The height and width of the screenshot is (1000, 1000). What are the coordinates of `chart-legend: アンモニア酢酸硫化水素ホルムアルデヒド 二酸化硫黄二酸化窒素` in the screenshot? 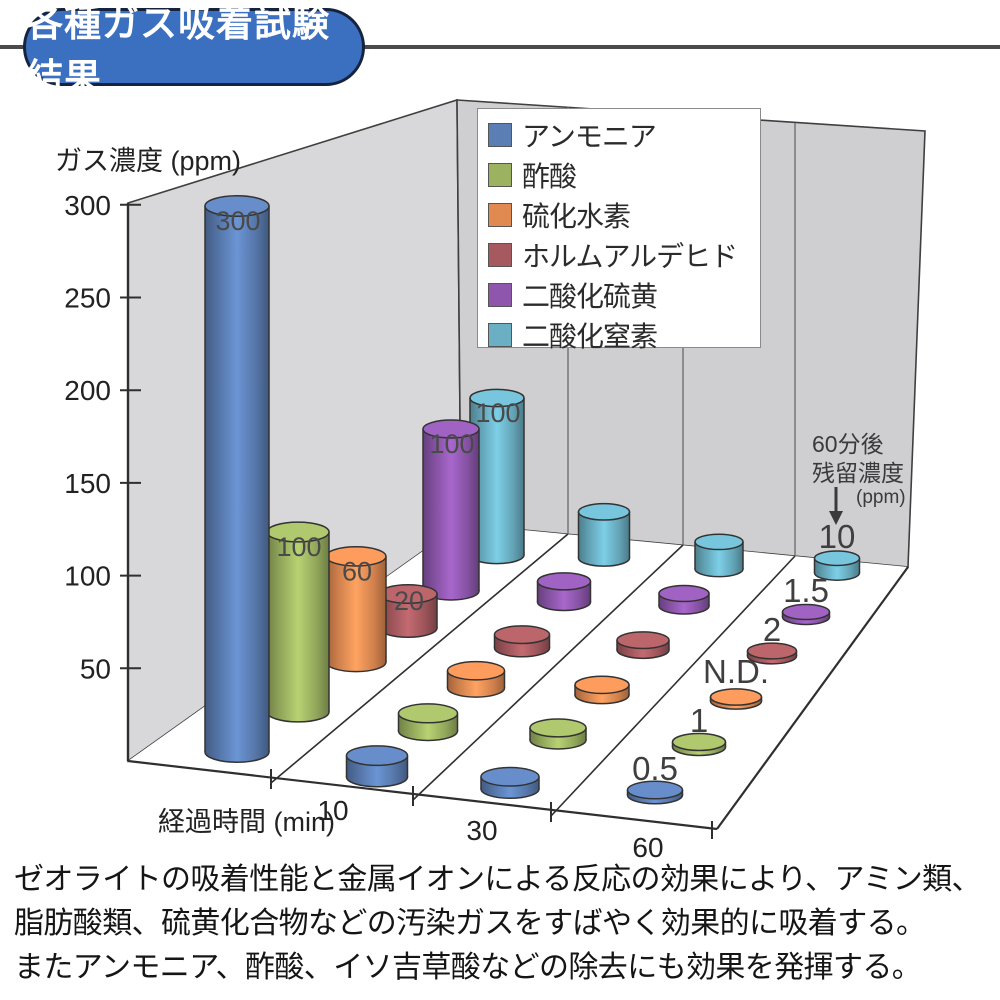 It's located at (619, 230).